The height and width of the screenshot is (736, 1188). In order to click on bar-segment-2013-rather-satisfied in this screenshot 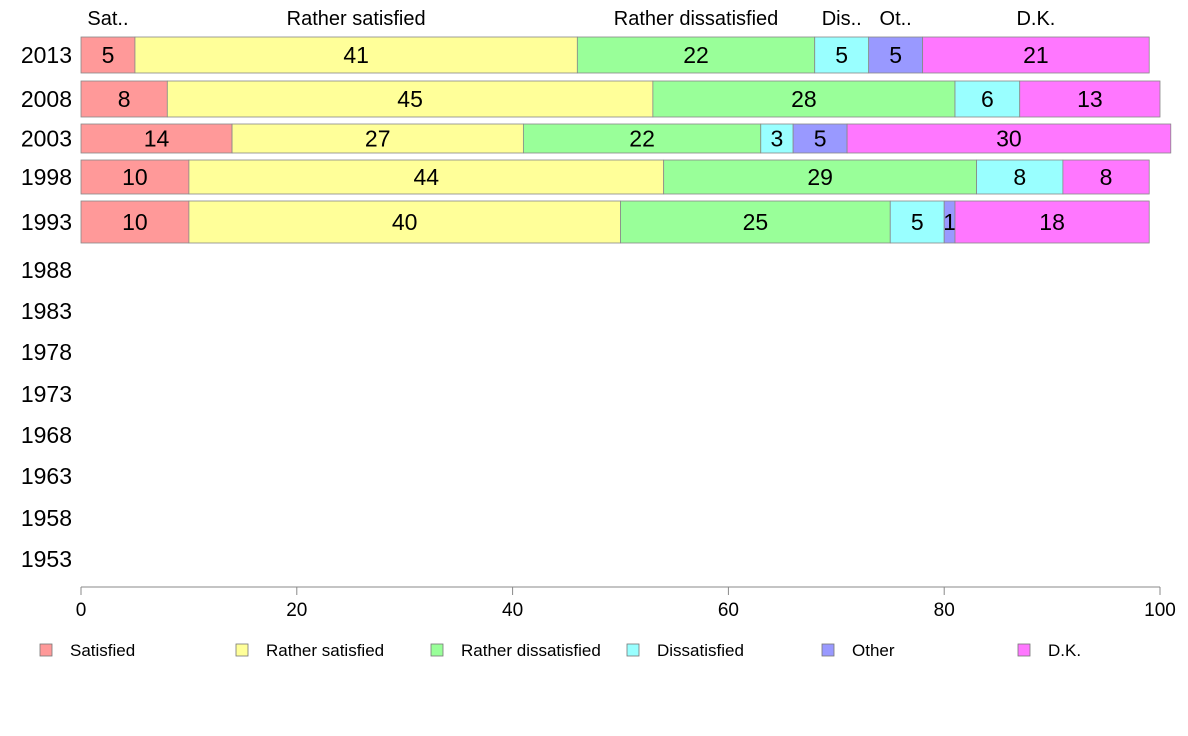, I will do `click(356, 55)`.